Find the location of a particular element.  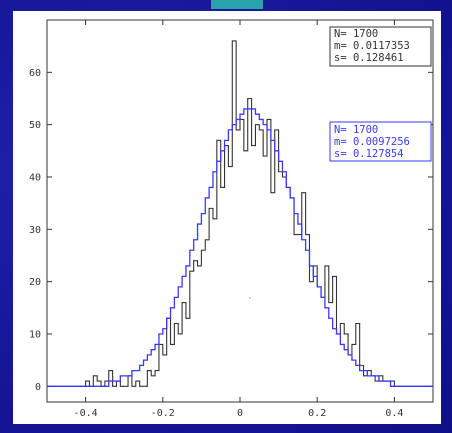

y-tick-label: 60 is located at coordinates (35, 73).